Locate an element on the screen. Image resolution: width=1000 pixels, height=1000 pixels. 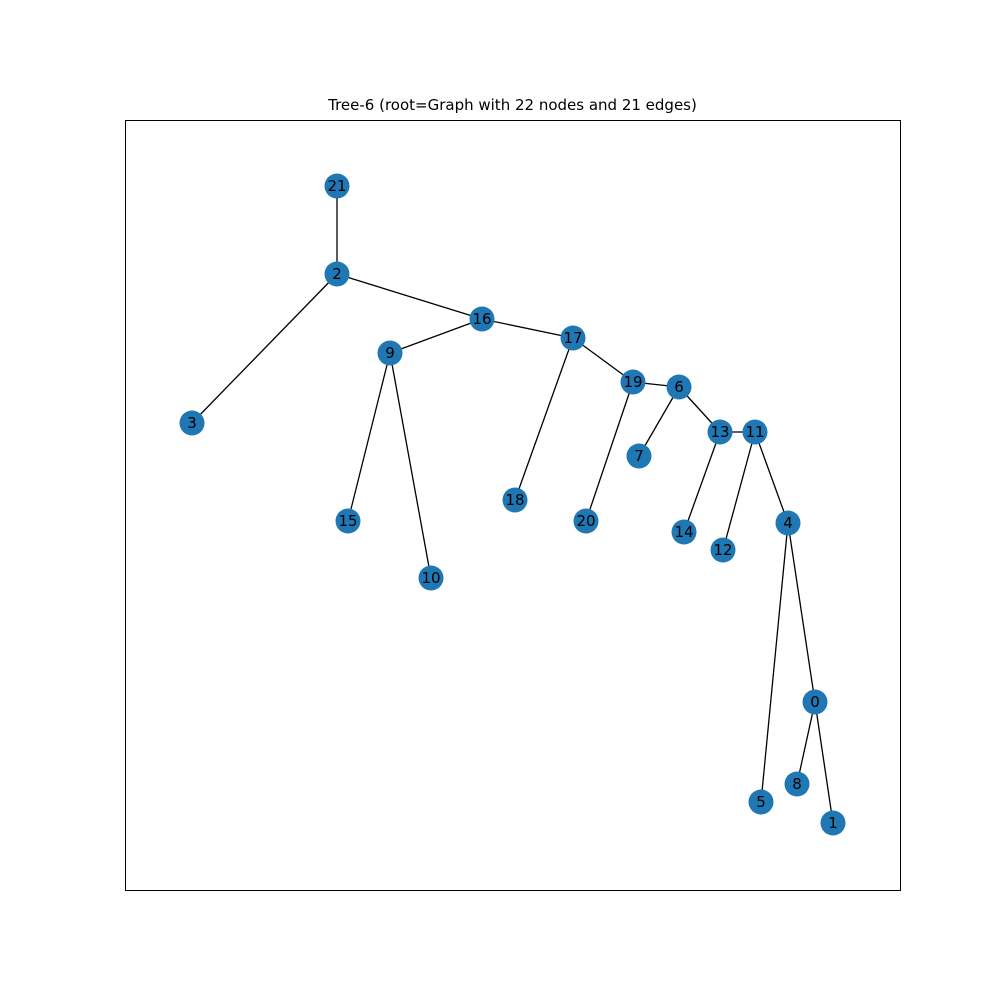
node-13: 13 is located at coordinates (720, 432).